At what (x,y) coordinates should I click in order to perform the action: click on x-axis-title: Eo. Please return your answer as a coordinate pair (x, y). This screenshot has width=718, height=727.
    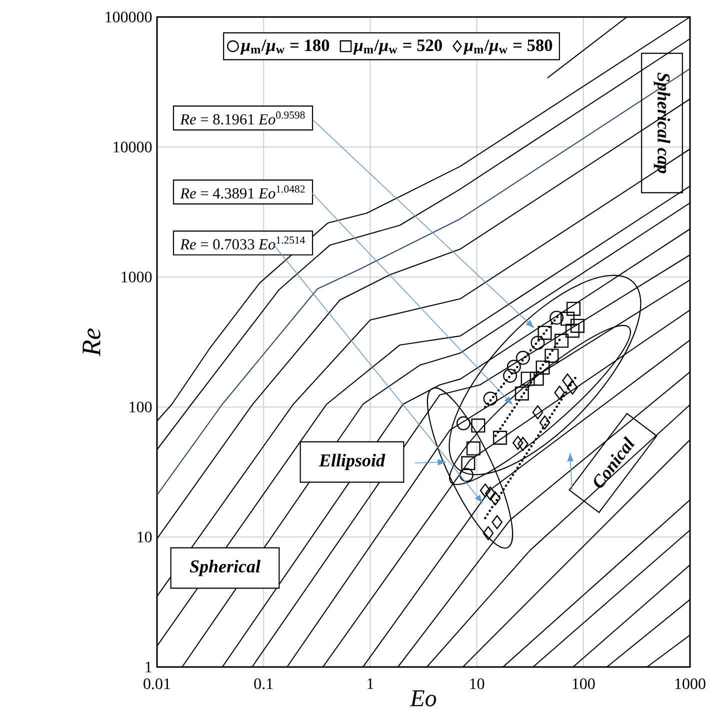
    Looking at the image, I should click on (423, 698).